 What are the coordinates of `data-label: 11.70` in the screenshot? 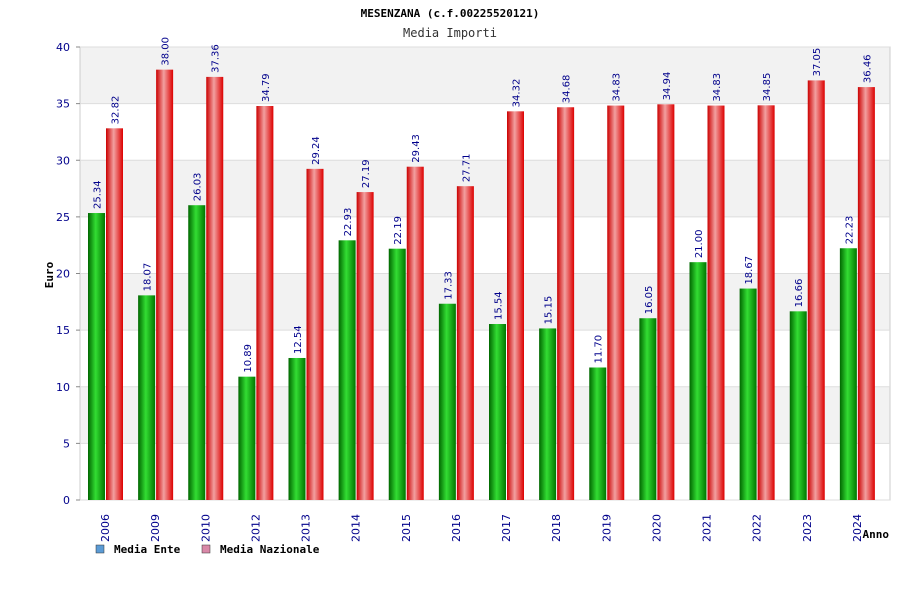 It's located at (599, 349).